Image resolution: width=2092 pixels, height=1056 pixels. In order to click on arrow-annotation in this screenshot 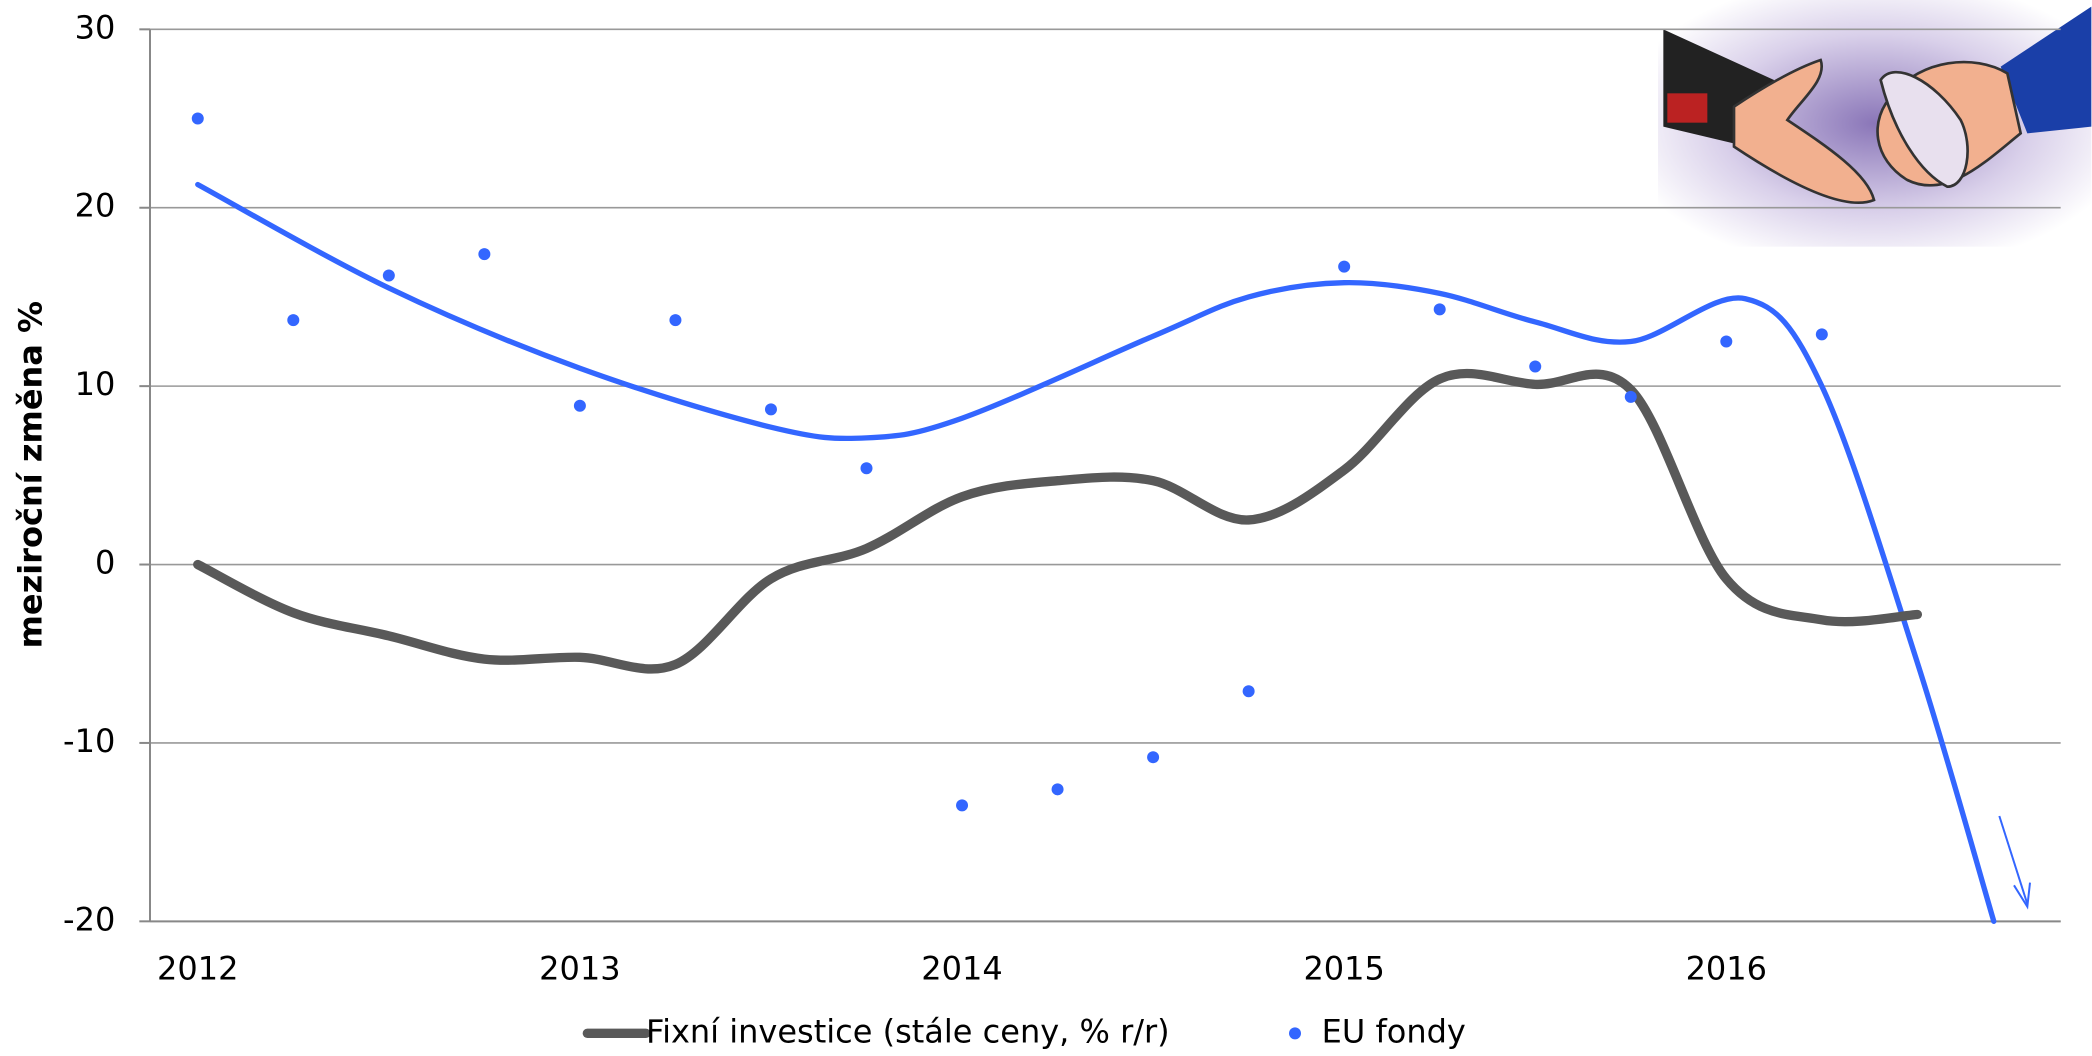, I will do `click(2014, 862)`.